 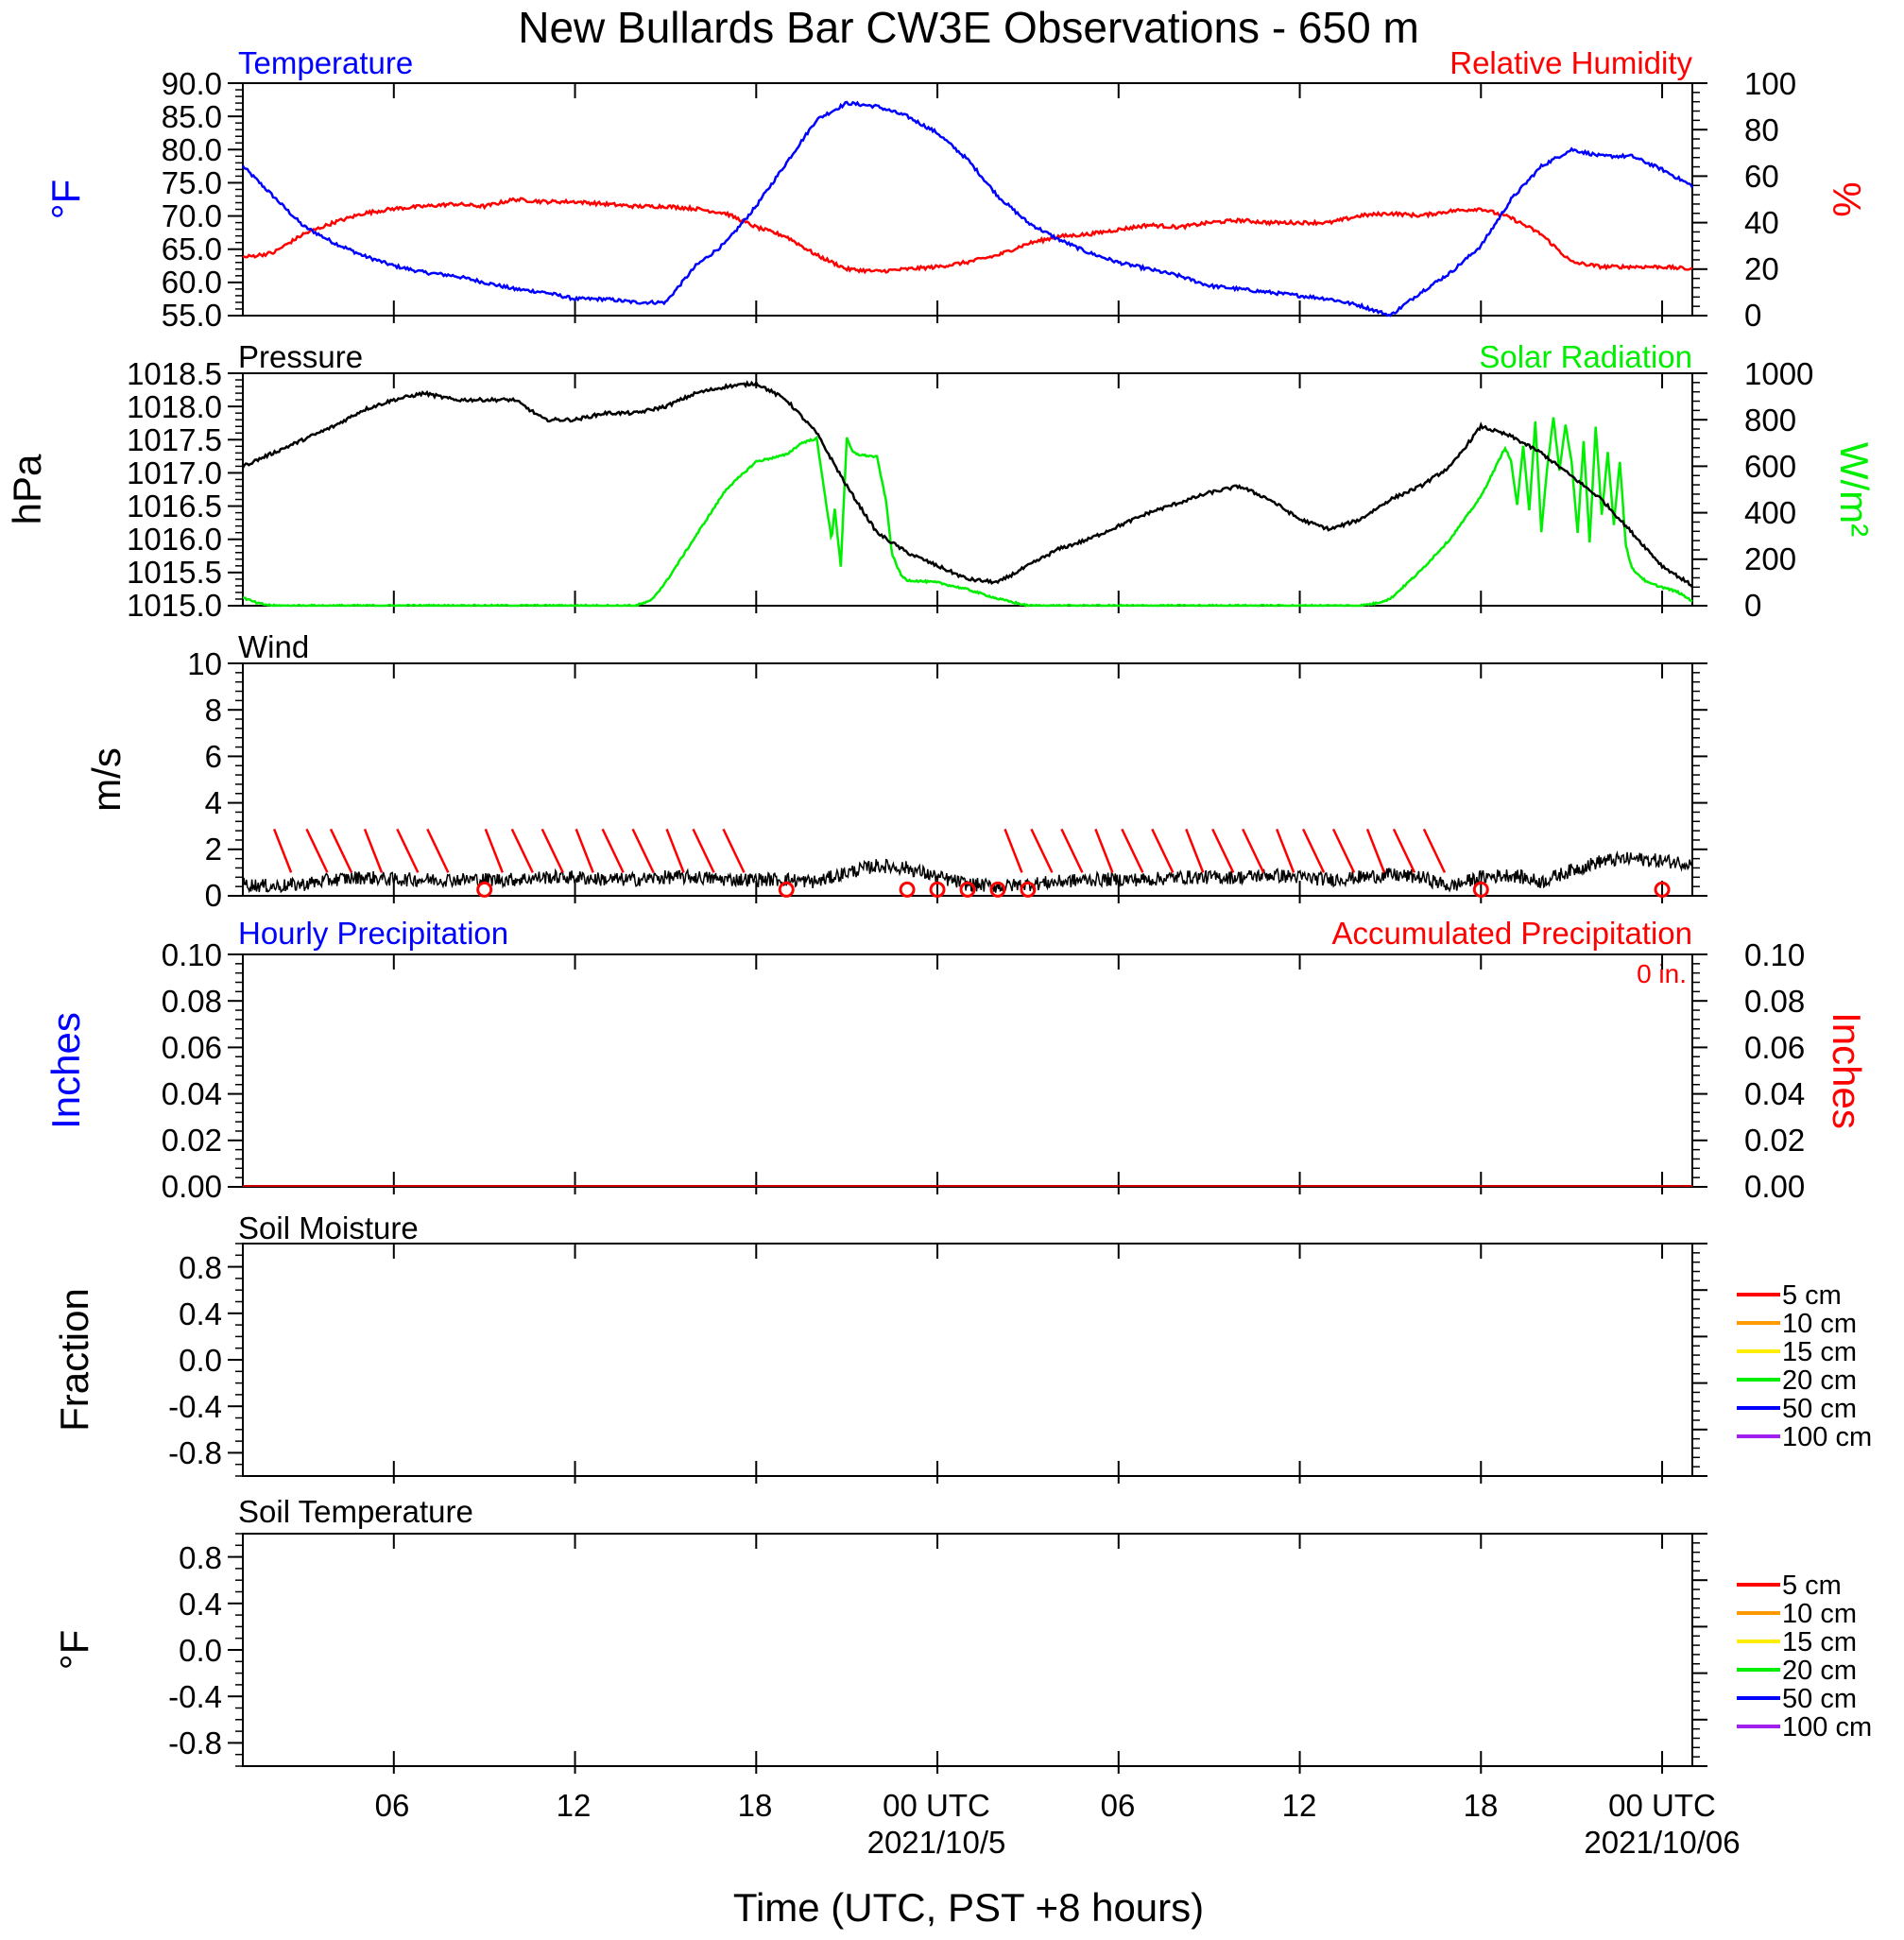 I want to click on y-tick-label: 0.02, so click(x=1774, y=1140).